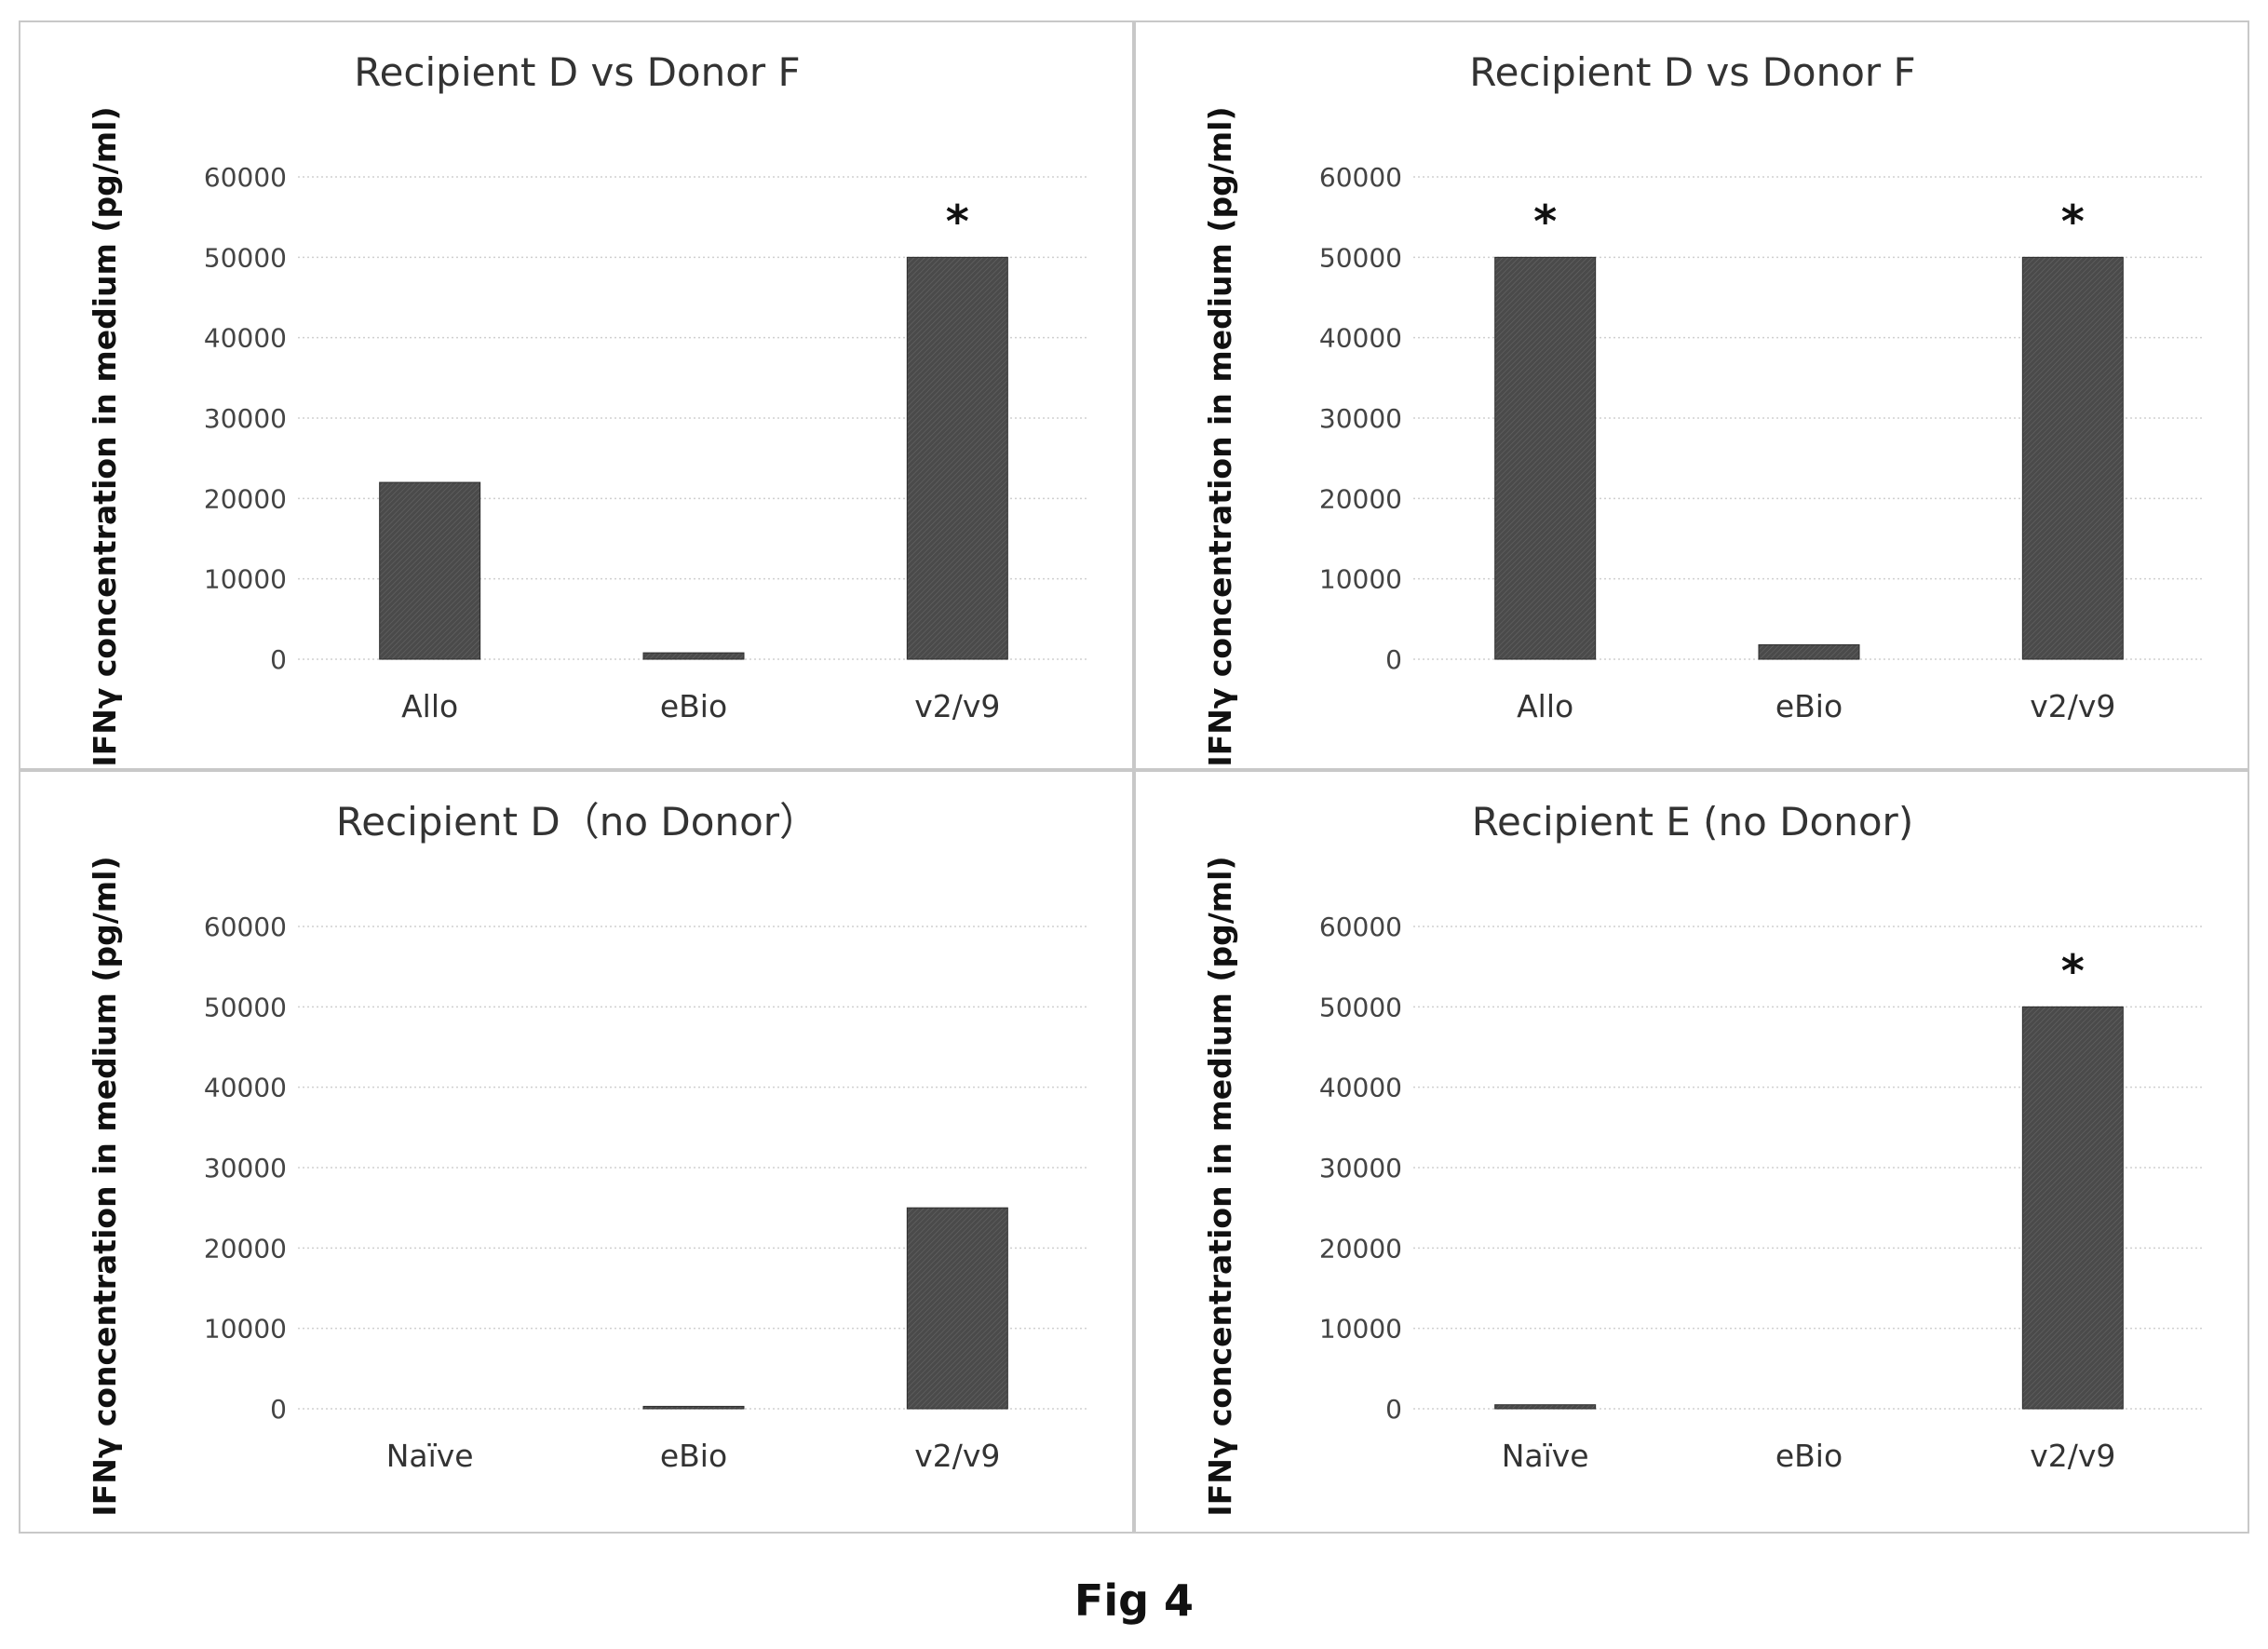 This screenshot has height=1649, width=2268. I want to click on chart-title: Recipient E (no Donor), so click(1692, 822).